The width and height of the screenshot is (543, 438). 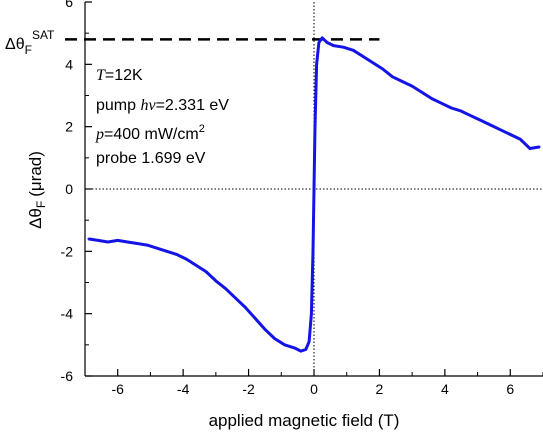 I want to click on y-tick-label: 0, so click(x=69, y=189).